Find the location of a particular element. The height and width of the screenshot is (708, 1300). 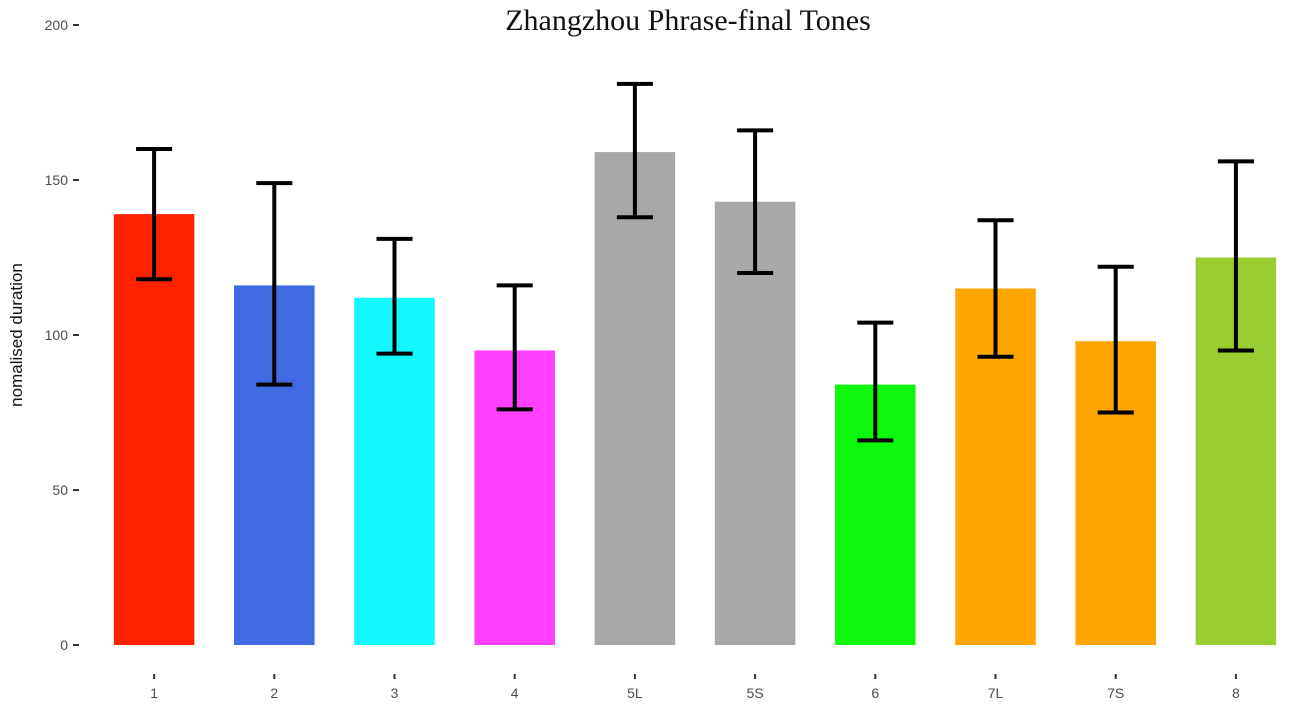

y-tick-label: 150 is located at coordinates (57, 180).